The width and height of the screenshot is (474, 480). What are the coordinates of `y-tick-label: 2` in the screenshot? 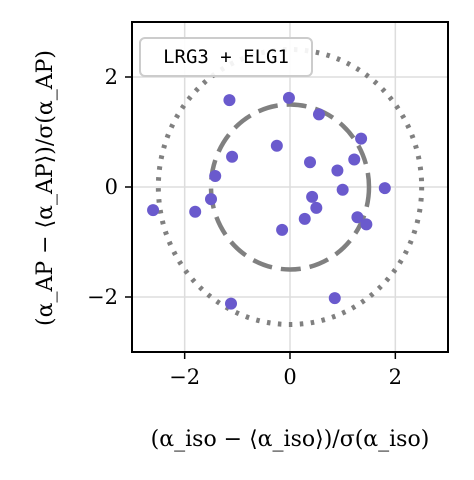 It's located at (111, 77).